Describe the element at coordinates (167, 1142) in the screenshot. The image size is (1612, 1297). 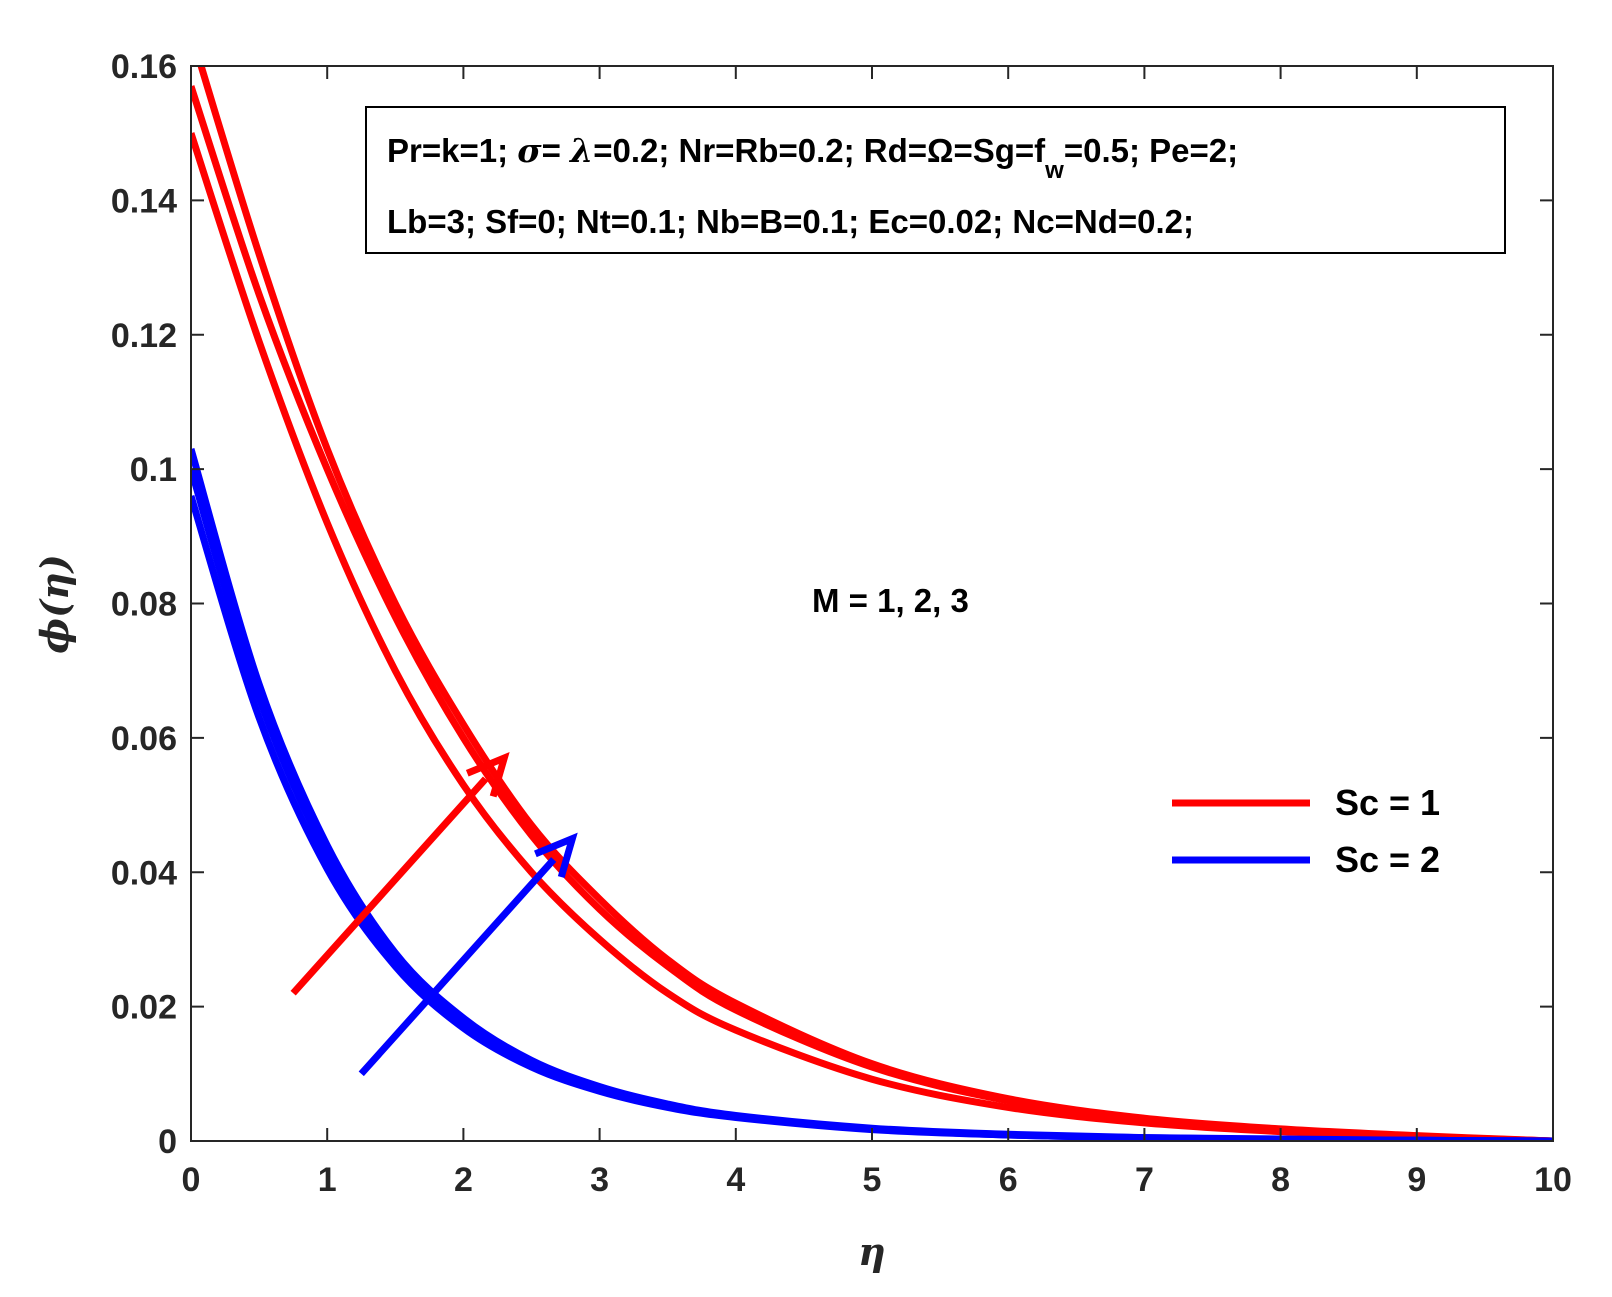
I see `y-tick-label-0: 0` at that location.